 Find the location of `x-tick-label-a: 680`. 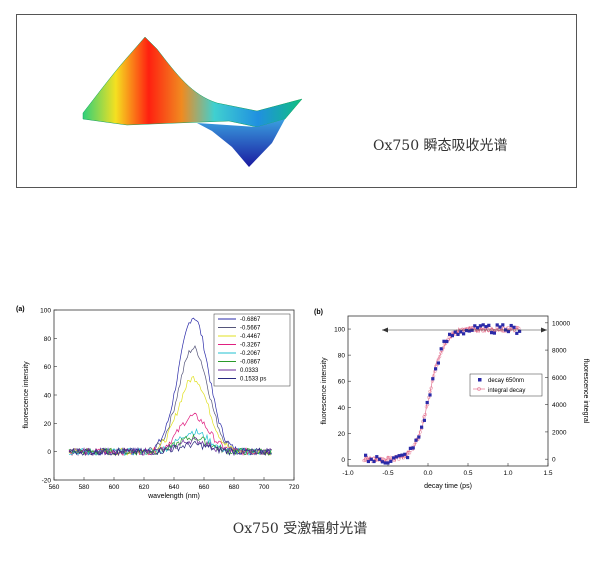

x-tick-label-a: 680 is located at coordinates (234, 487).